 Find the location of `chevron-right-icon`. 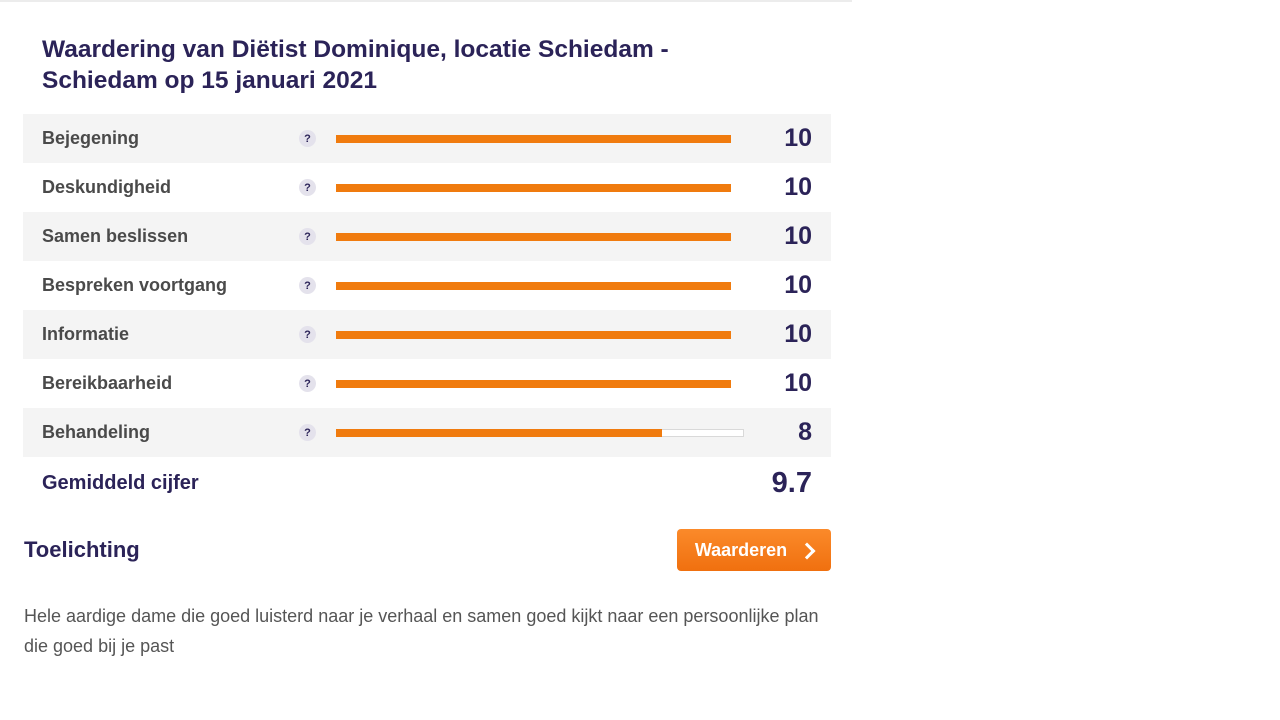

chevron-right-icon is located at coordinates (807, 550).